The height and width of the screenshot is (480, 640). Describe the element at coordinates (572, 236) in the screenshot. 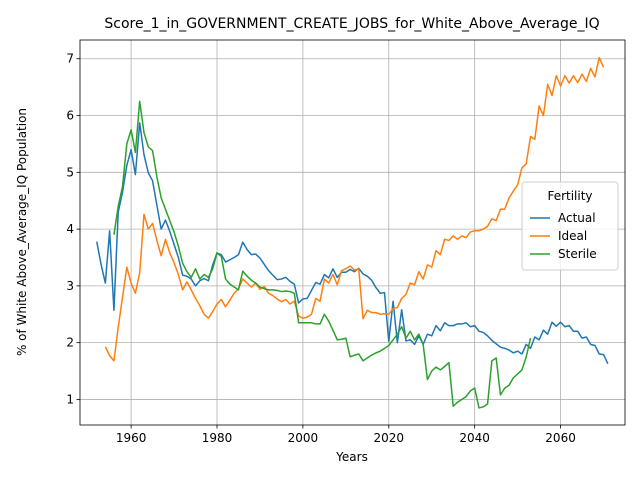

I see `legend-label-ideal: Ideal` at that location.